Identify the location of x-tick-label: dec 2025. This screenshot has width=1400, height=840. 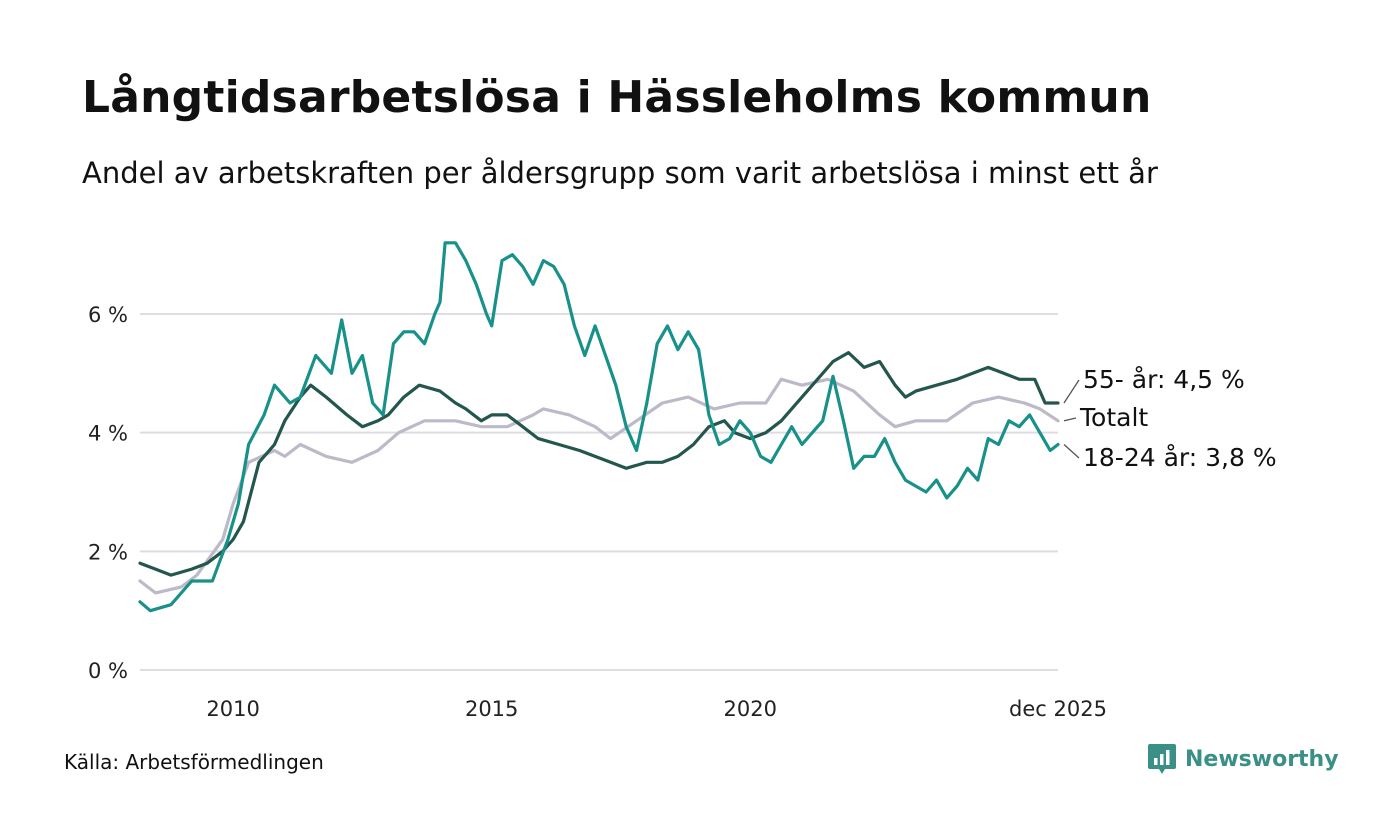
(1058, 709).